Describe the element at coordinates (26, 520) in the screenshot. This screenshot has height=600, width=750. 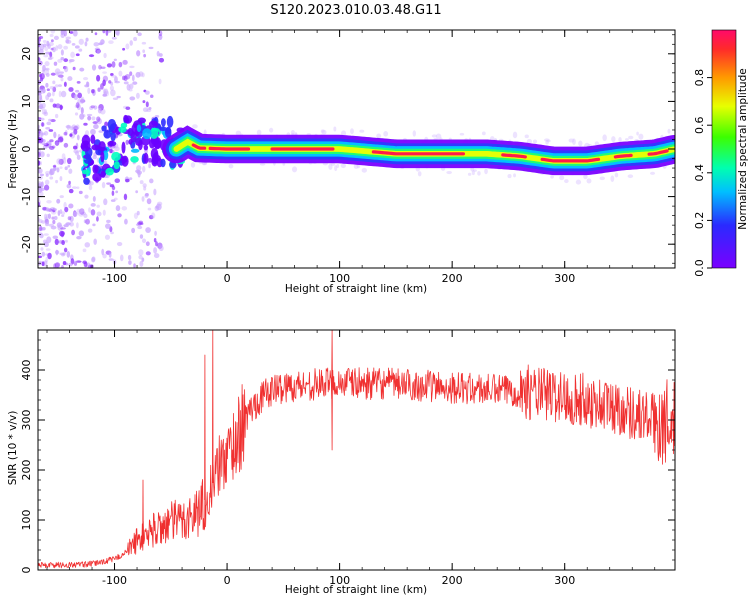
I see `snr-y-tick-label: 100` at that location.